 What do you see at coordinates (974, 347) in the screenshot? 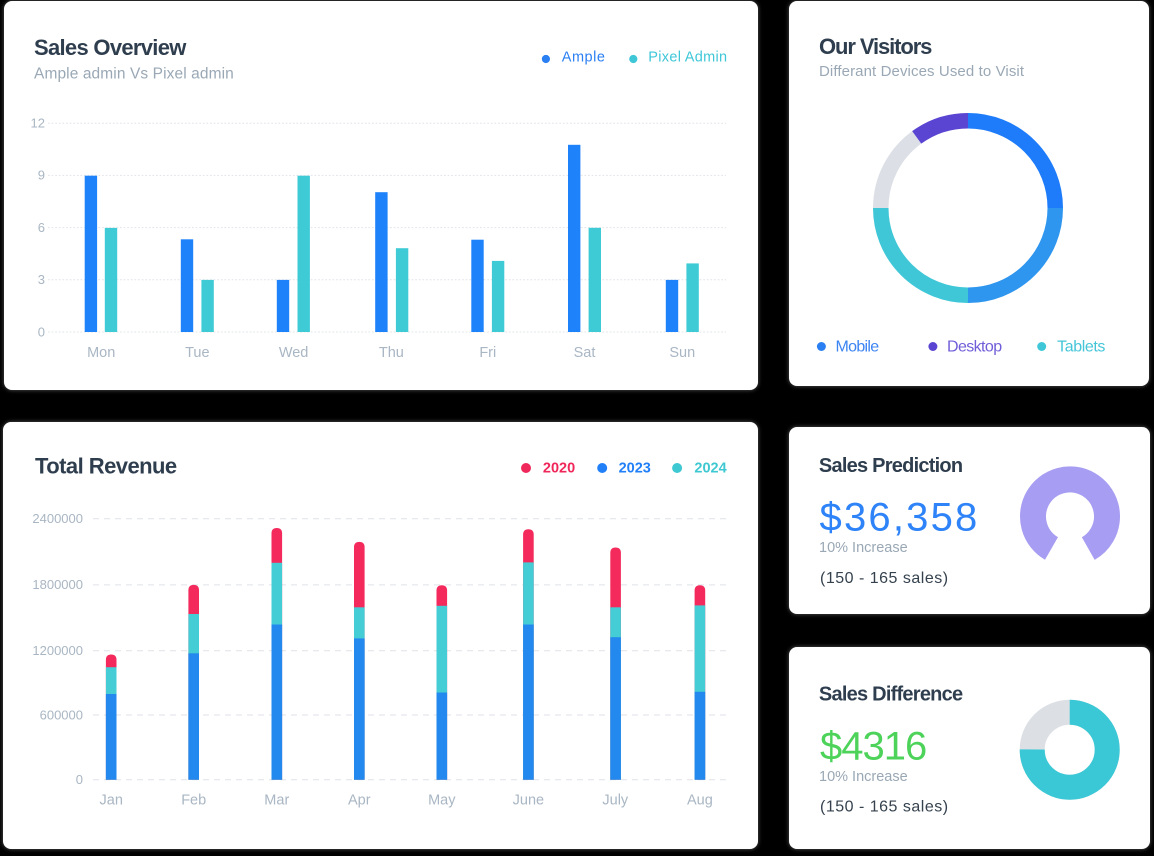
I see `svg-text: Desktop` at bounding box center [974, 347].